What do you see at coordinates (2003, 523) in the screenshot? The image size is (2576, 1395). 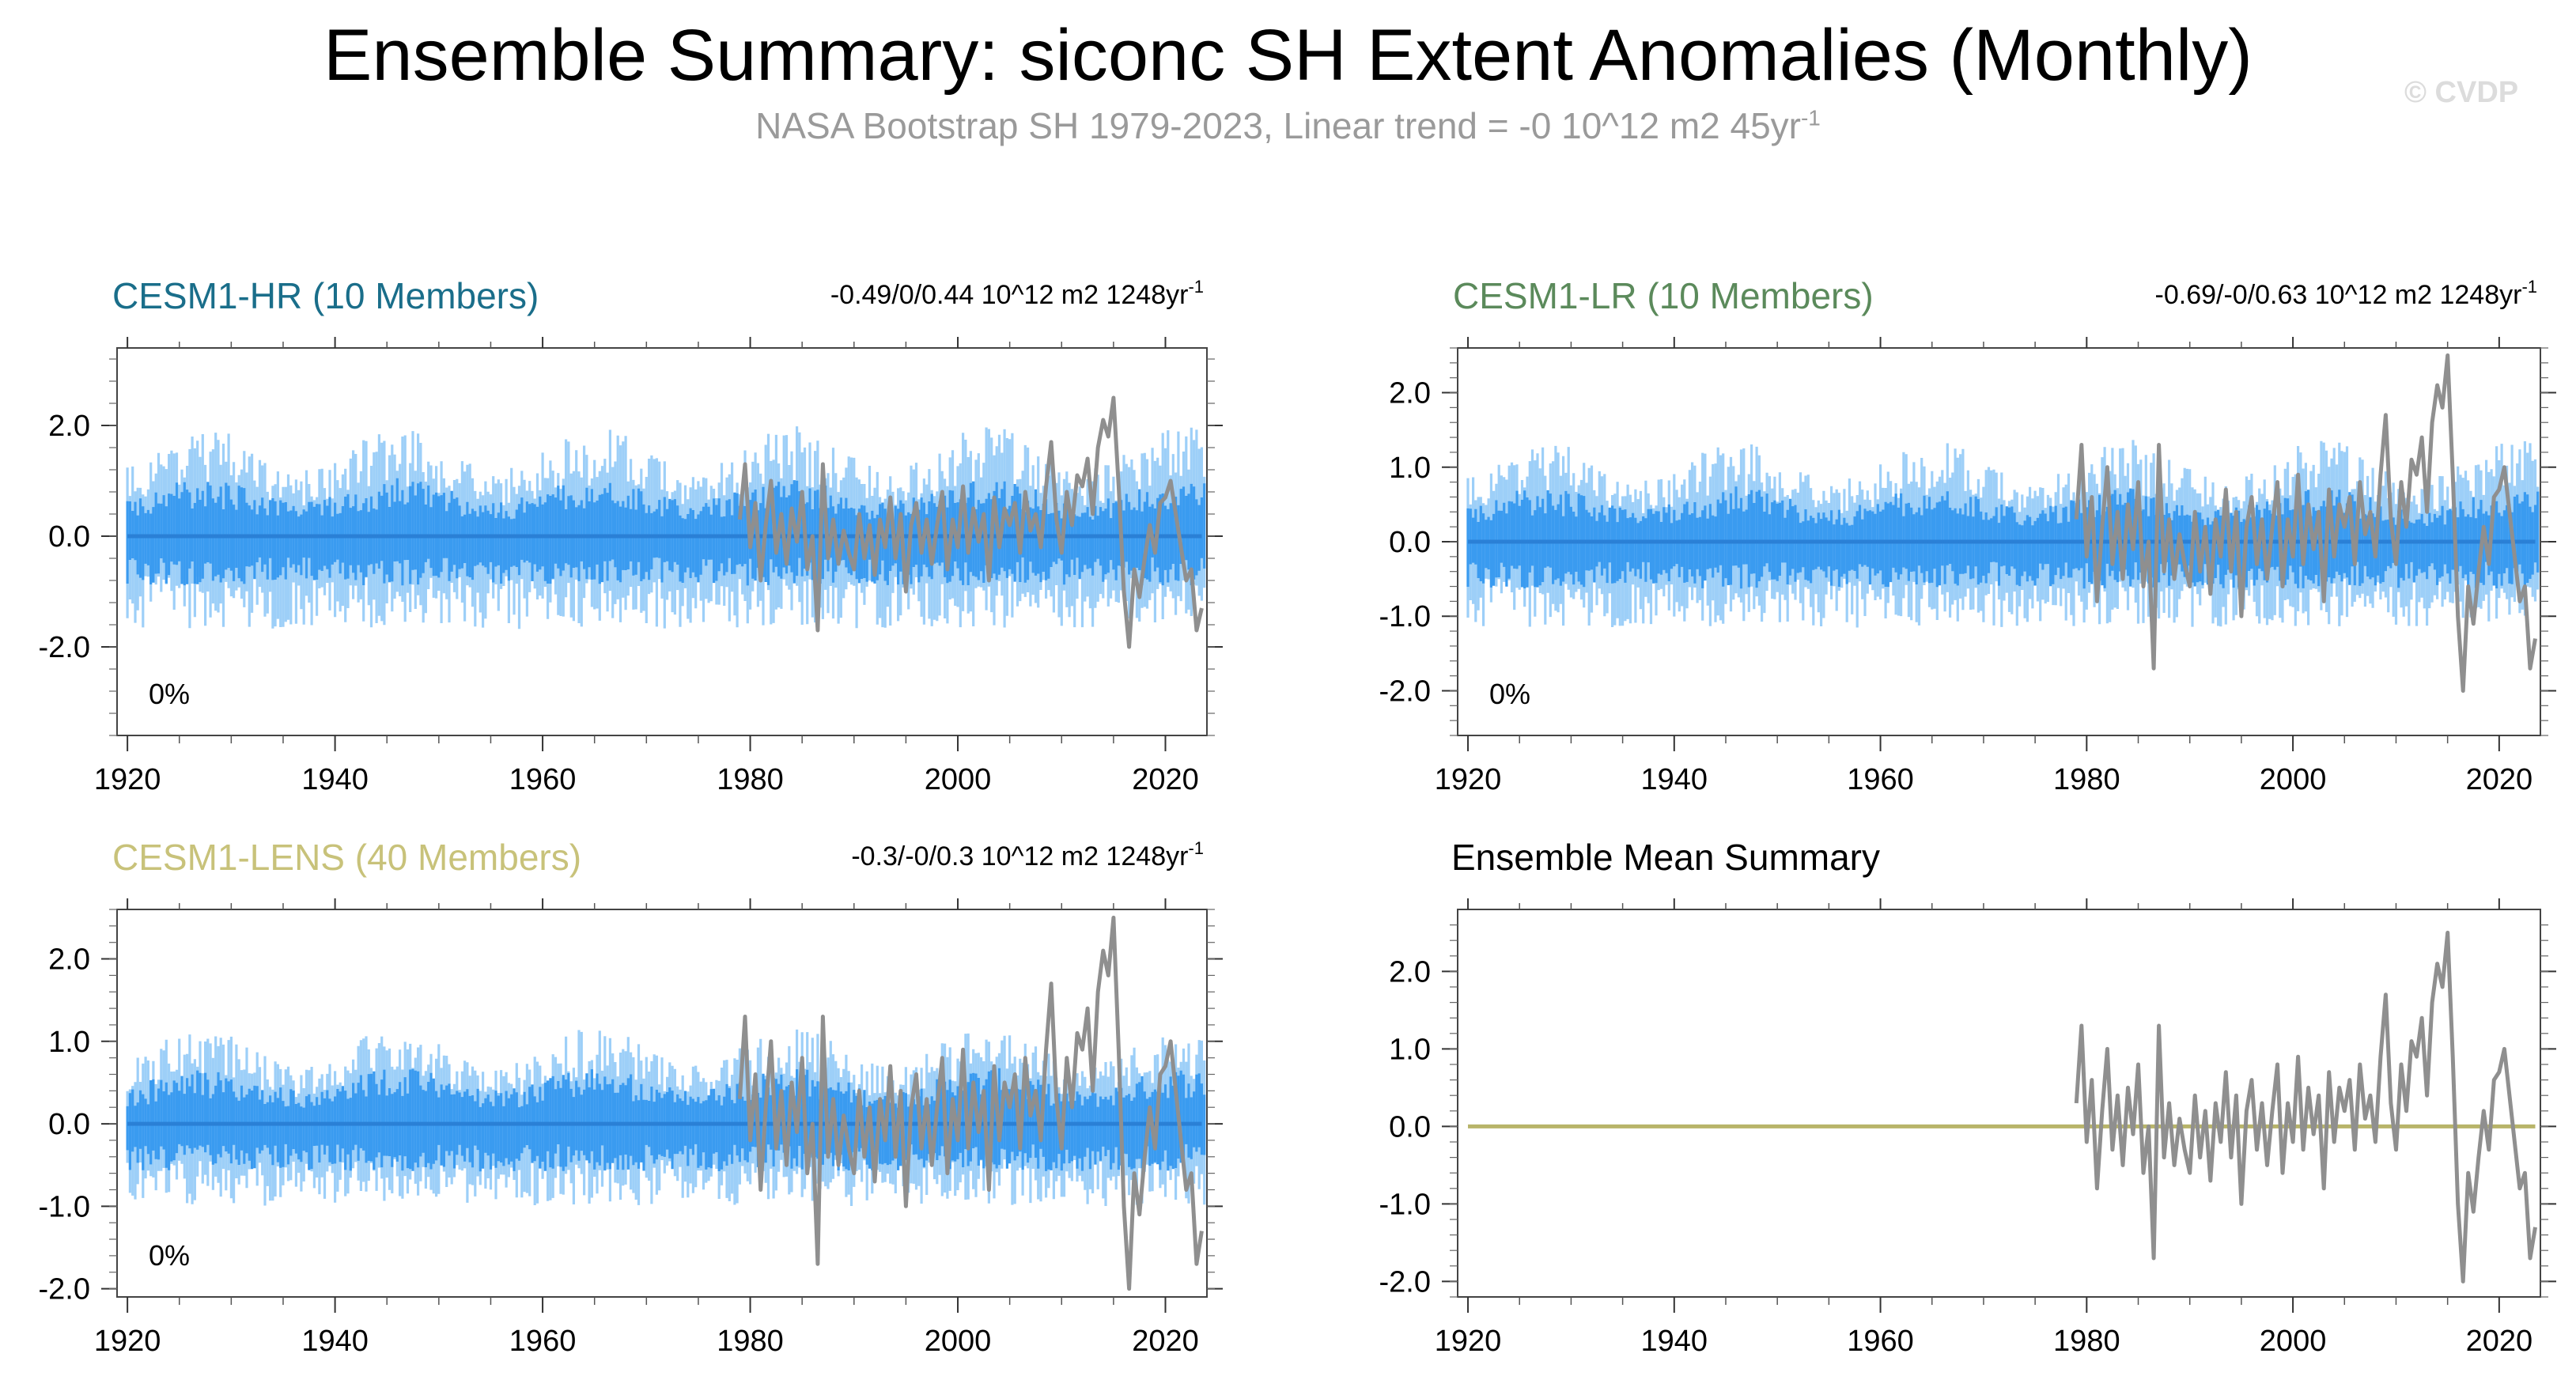 I see `panel-lr-data` at bounding box center [2003, 523].